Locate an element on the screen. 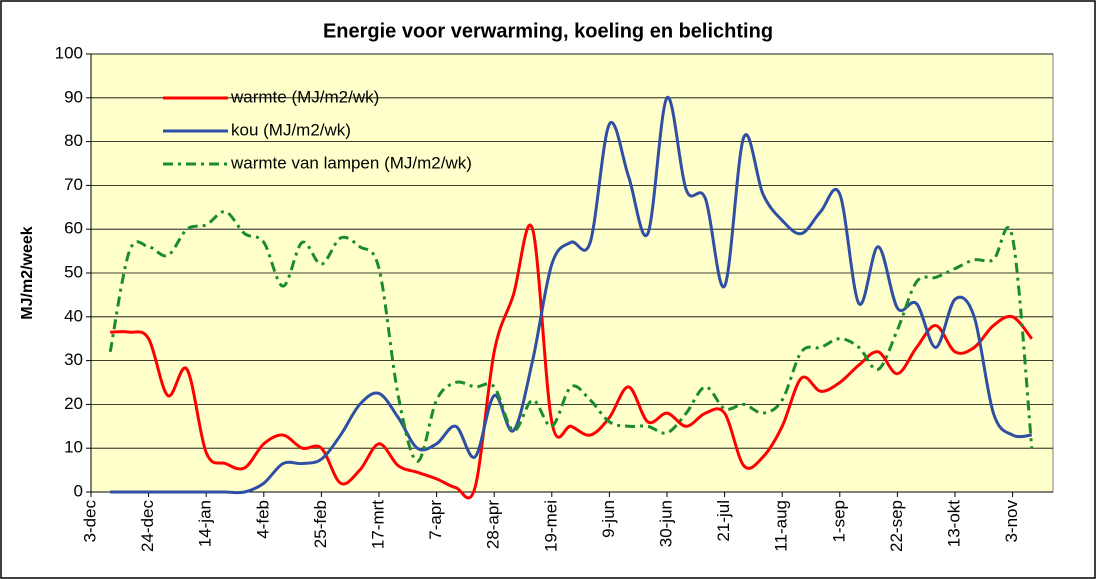  x-tick-label: 4-feb is located at coordinates (262, 519).